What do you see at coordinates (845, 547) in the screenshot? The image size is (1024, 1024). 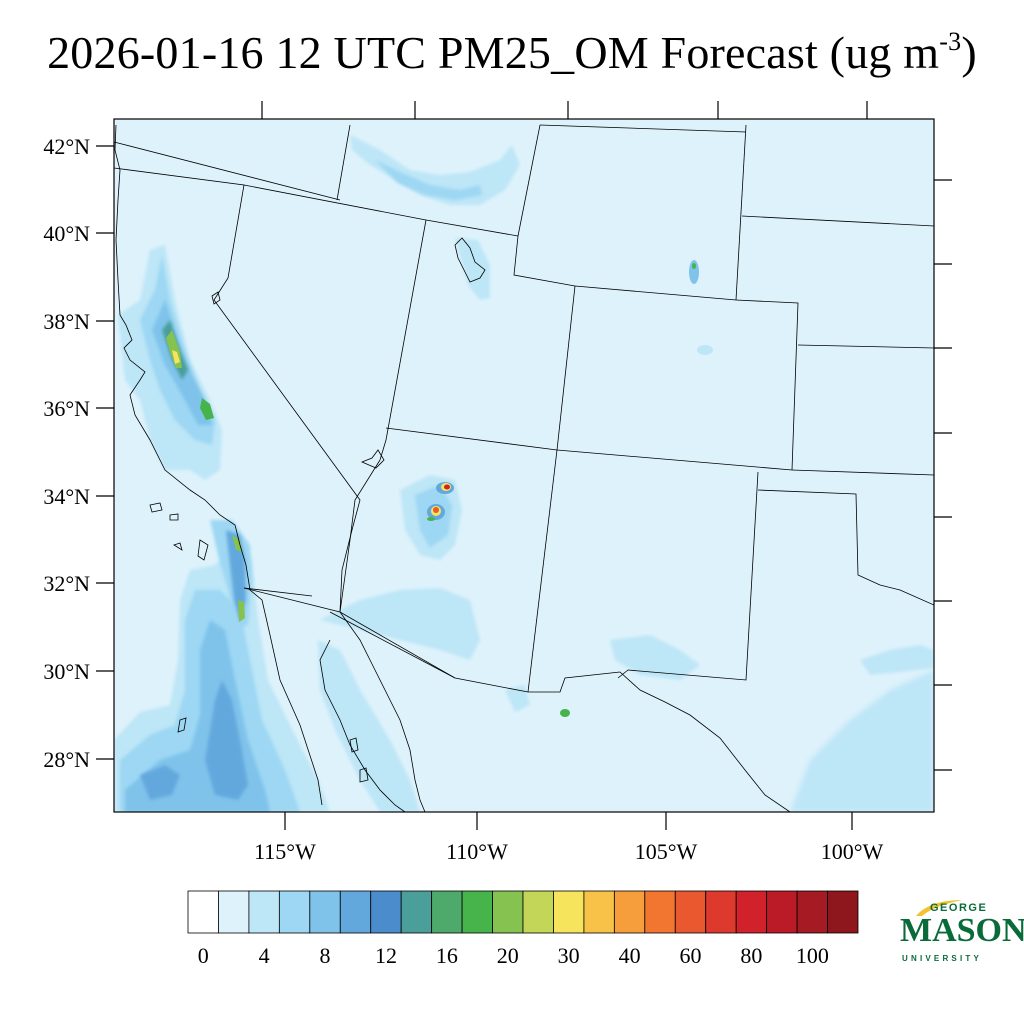 I see `ok-panhandle` at bounding box center [845, 547].